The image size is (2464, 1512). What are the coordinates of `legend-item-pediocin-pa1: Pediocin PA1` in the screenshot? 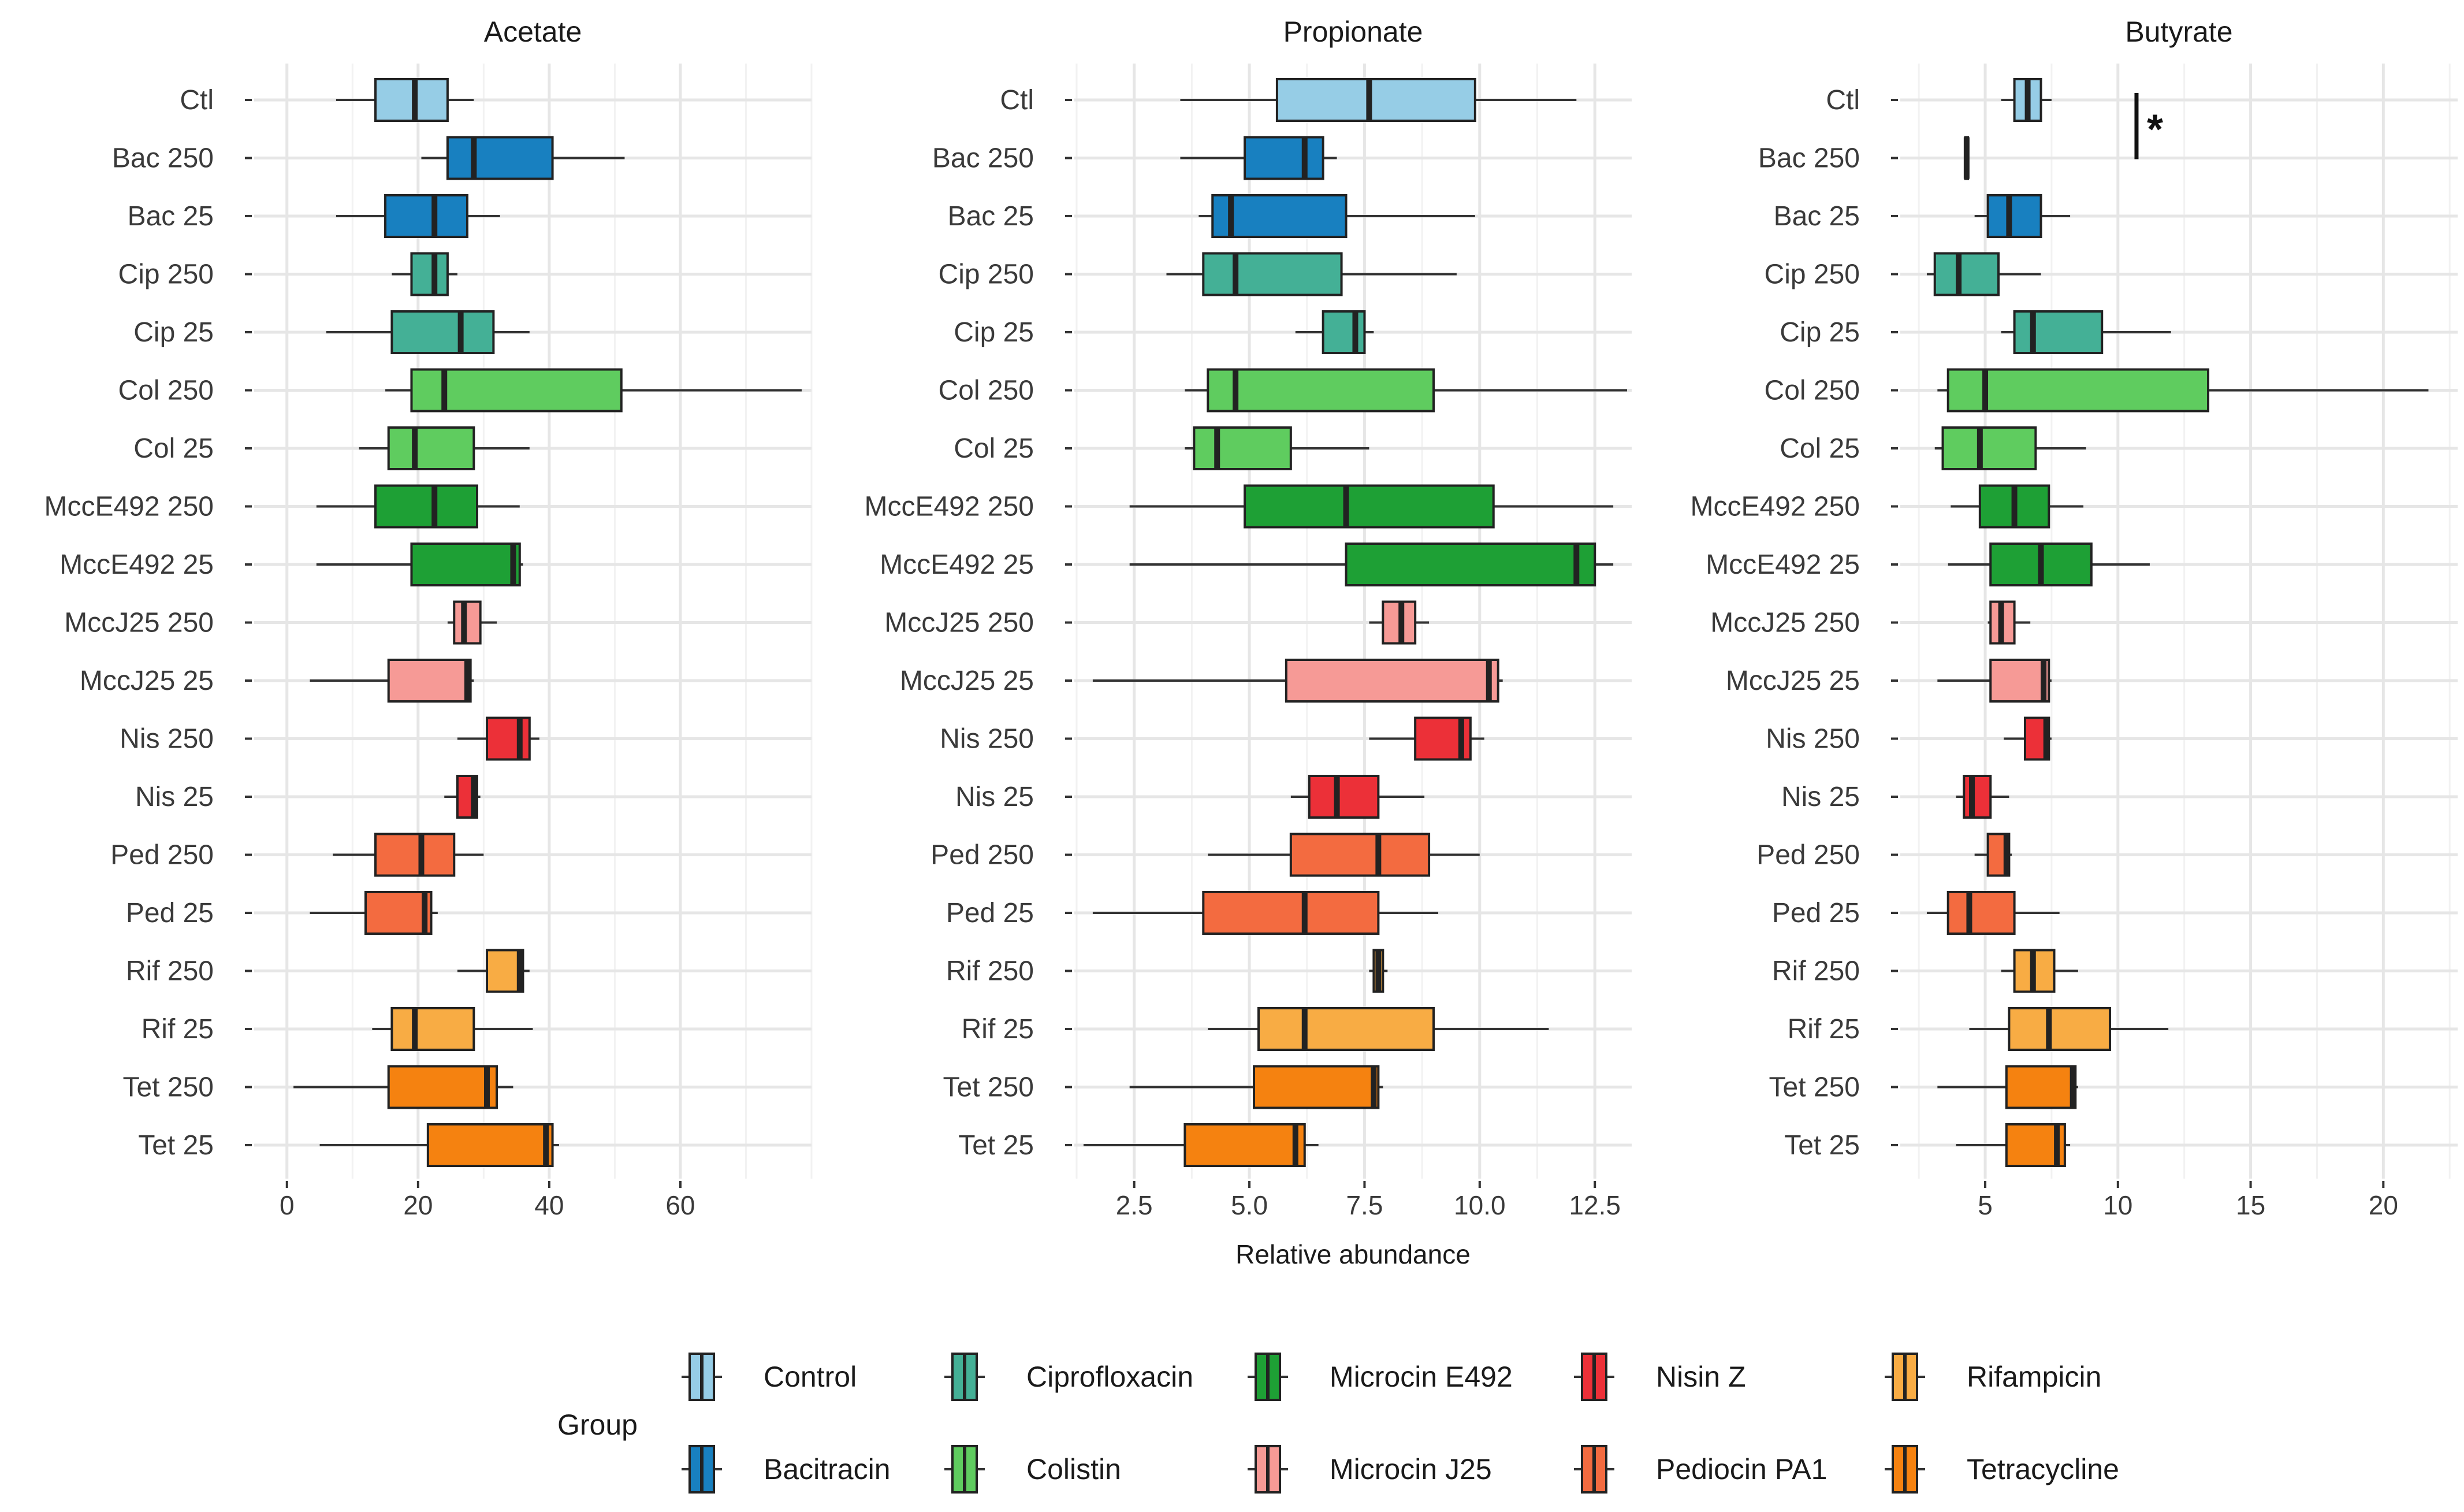 It's located at (1700, 1469).